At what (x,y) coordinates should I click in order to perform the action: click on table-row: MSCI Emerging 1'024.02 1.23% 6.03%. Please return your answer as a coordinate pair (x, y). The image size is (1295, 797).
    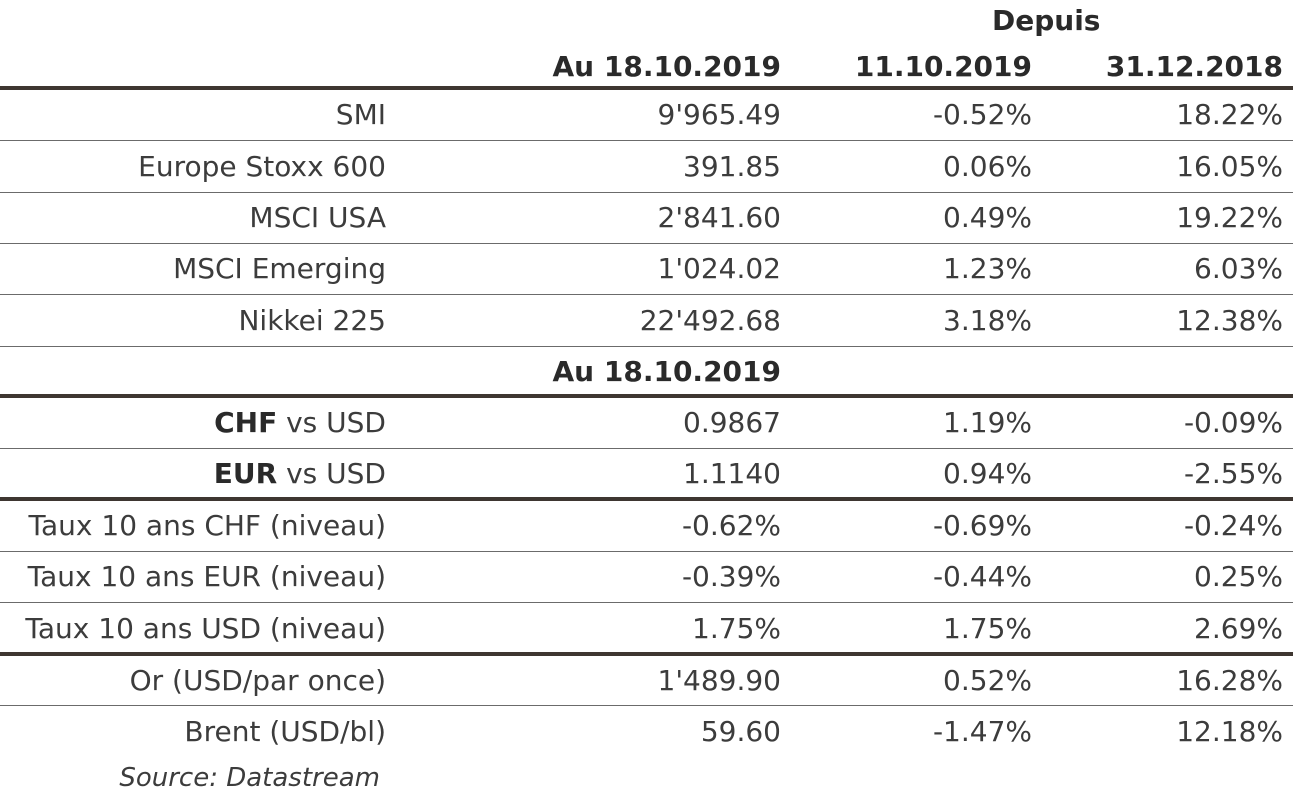
    Looking at the image, I should click on (646, 269).